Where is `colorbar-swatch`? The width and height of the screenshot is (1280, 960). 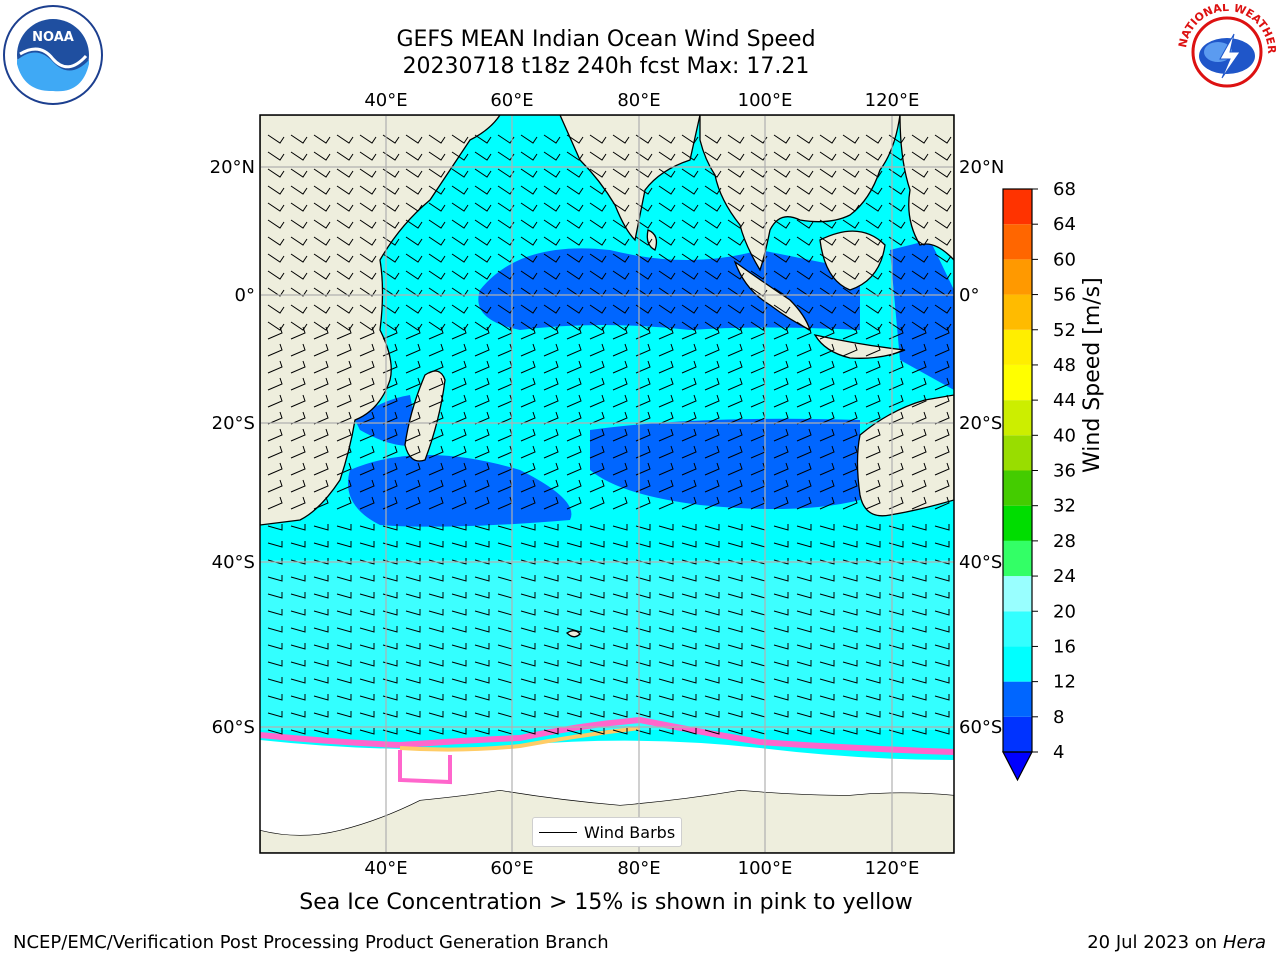
colorbar-swatch is located at coordinates (1017, 699).